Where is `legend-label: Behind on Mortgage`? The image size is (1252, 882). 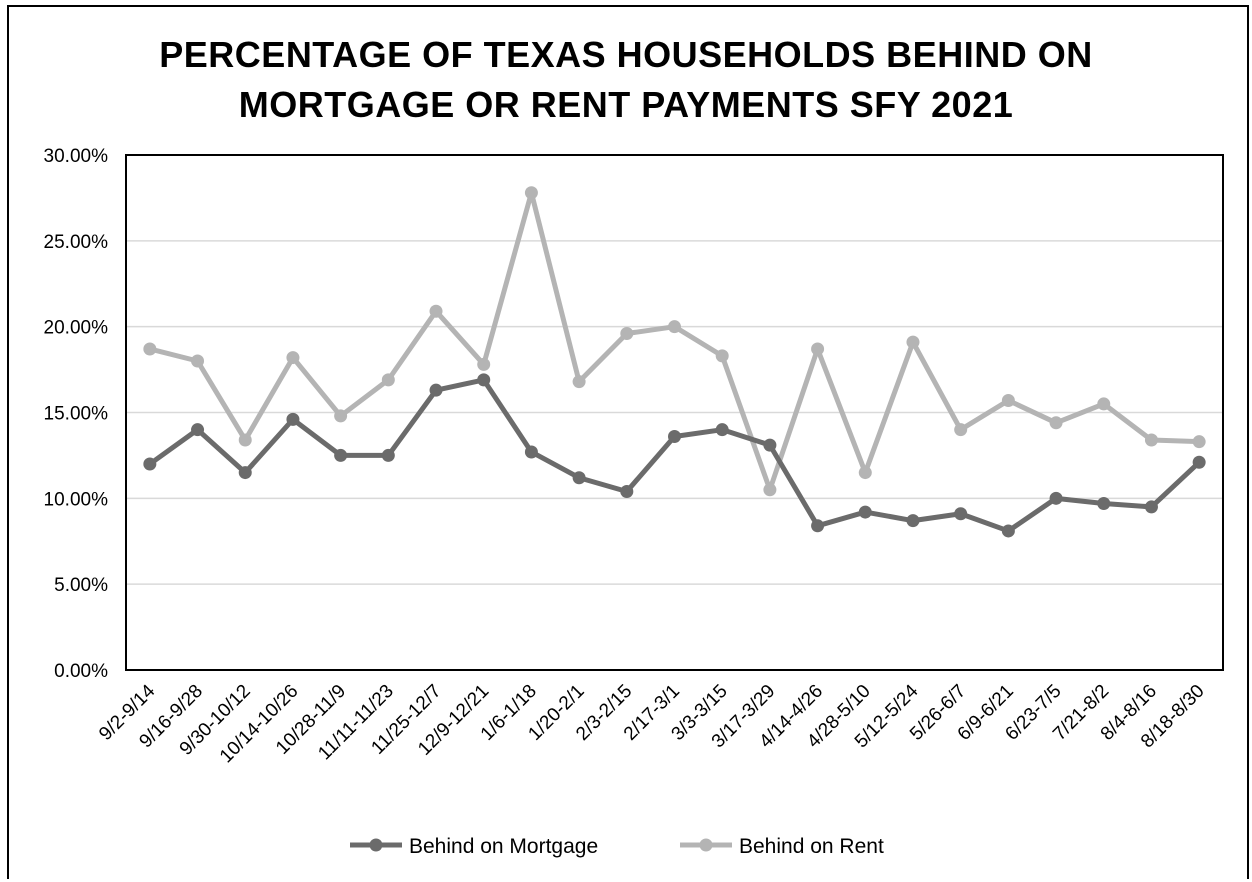
legend-label: Behind on Mortgage is located at coordinates (503, 846).